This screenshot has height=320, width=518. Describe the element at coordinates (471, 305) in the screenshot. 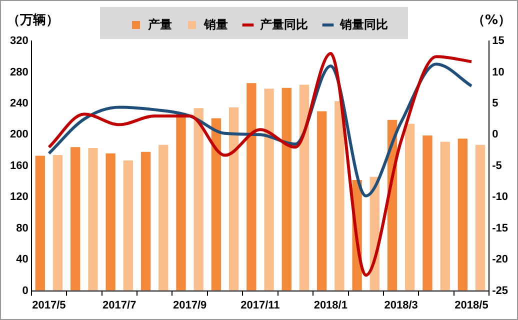

I see `x-tick-label: 2018/5` at that location.